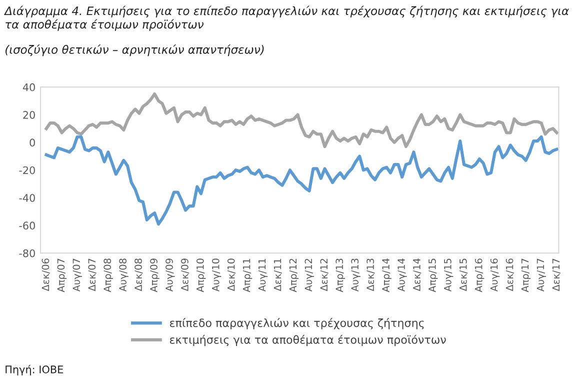 The height and width of the screenshot is (387, 579). Describe the element at coordinates (294, 275) in the screenshot. I see `x-tick-label: Απρ/12` at that location.